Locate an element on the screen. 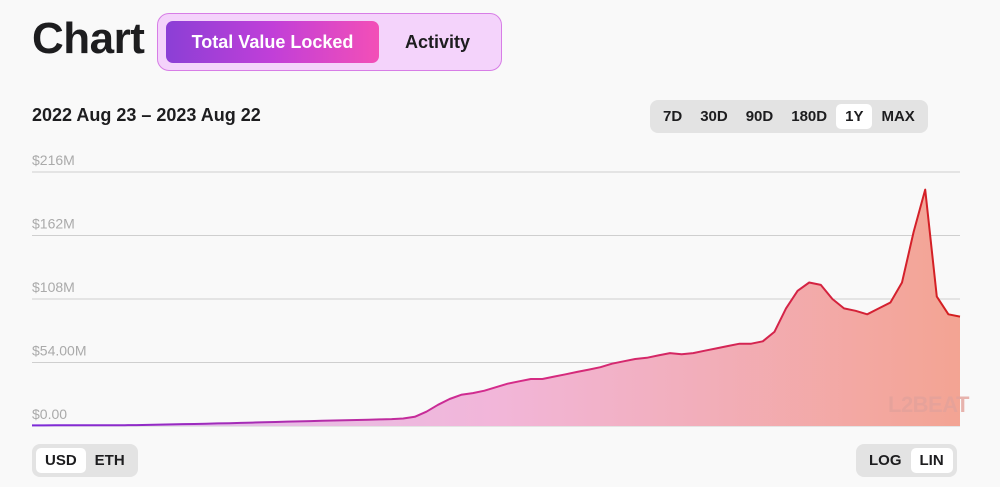 This screenshot has width=1000, height=487. scale-selector: LOG LIN is located at coordinates (906, 460).